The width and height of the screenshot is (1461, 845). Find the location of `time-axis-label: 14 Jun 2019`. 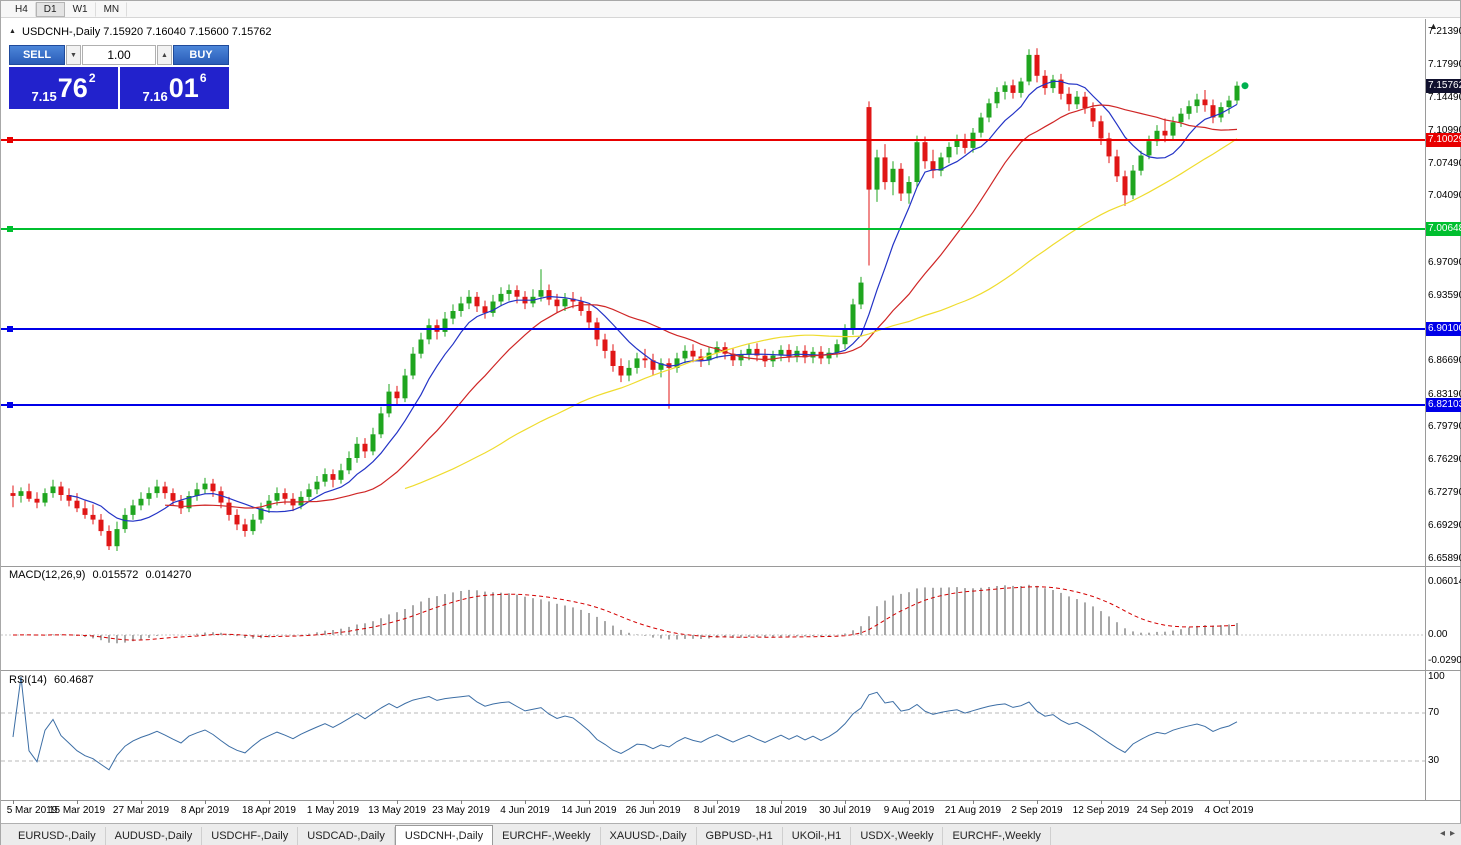

time-axis-label: 14 Jun 2019 is located at coordinates (589, 810).